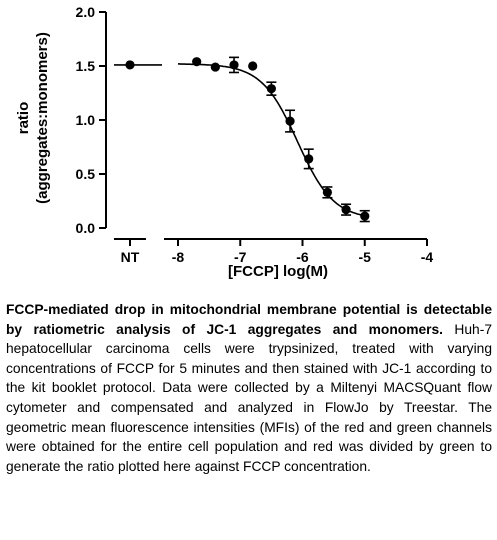  I want to click on nt-point, so click(130, 65).